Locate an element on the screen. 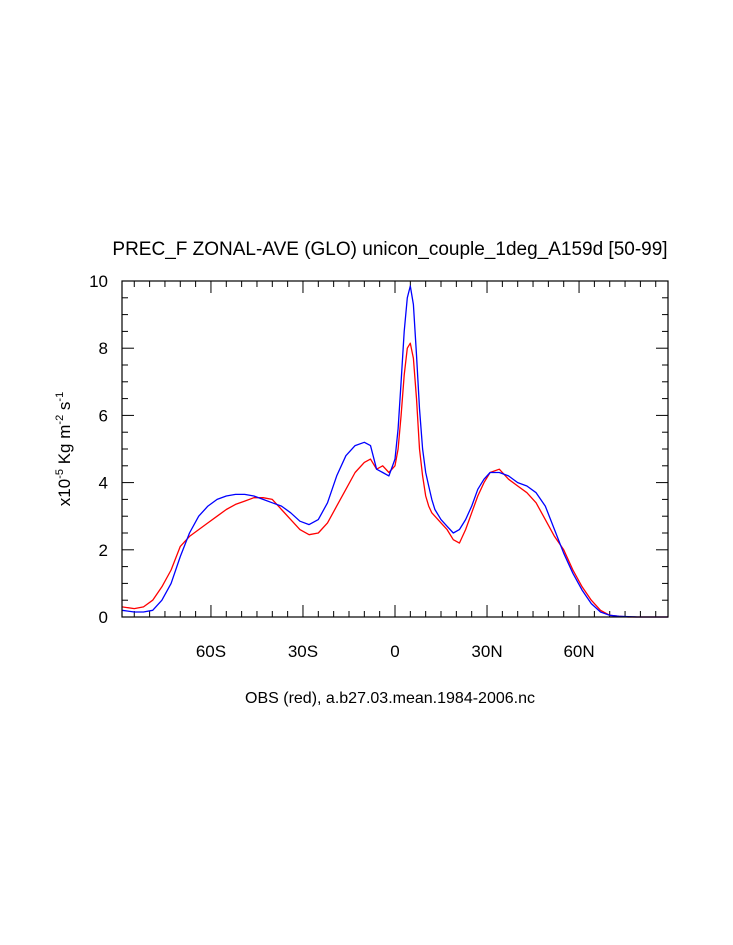 Image resolution: width=733 pixels, height=945 pixels. y-axis-label-mid: Kg m is located at coordinates (64, 447).